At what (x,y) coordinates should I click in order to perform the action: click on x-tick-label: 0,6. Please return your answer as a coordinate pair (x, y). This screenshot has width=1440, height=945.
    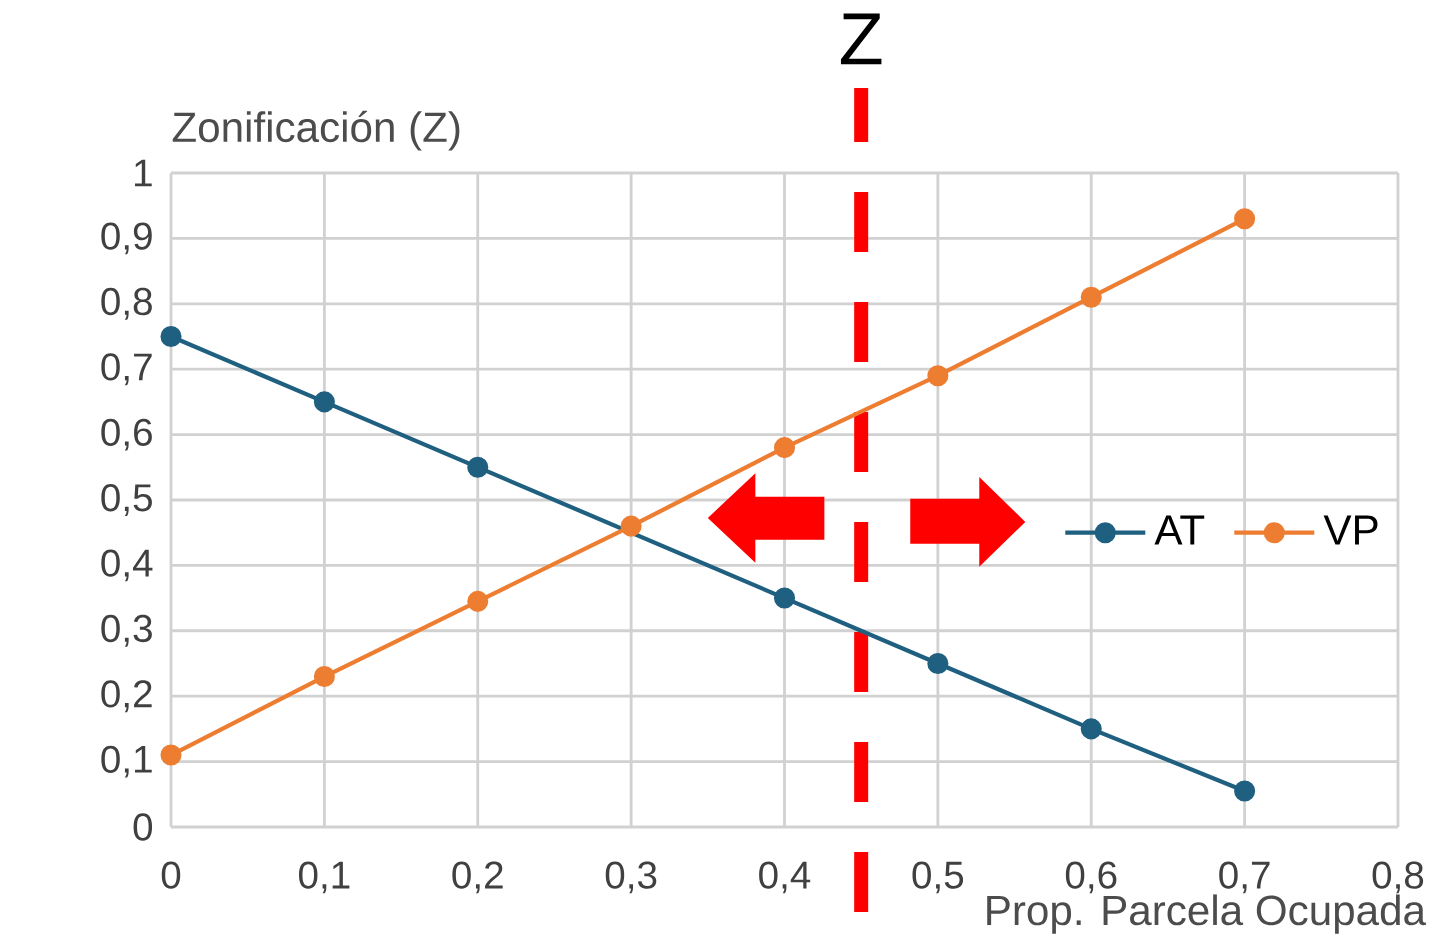
    Looking at the image, I should click on (1091, 877).